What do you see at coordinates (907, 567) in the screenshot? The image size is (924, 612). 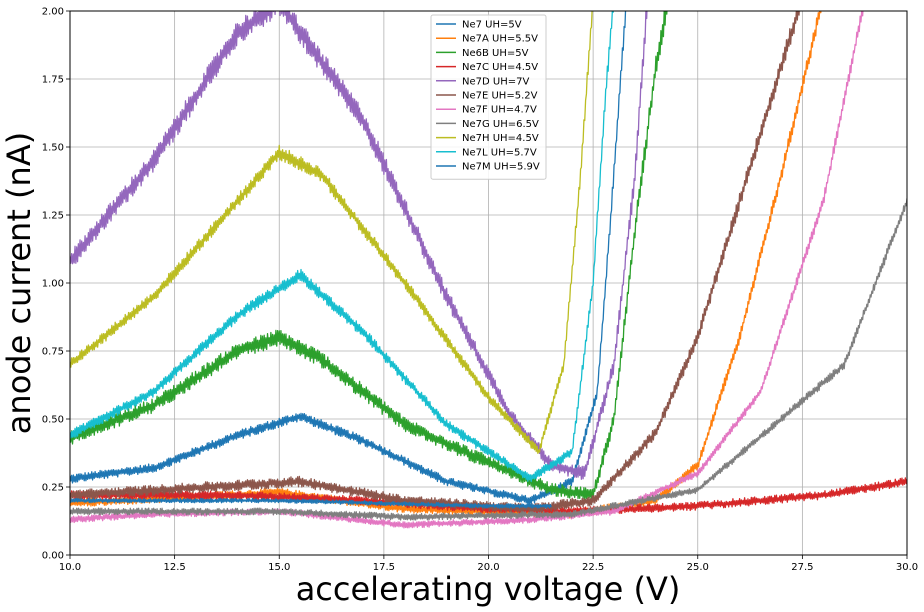 I see `x-tick-label: 30.0` at bounding box center [907, 567].